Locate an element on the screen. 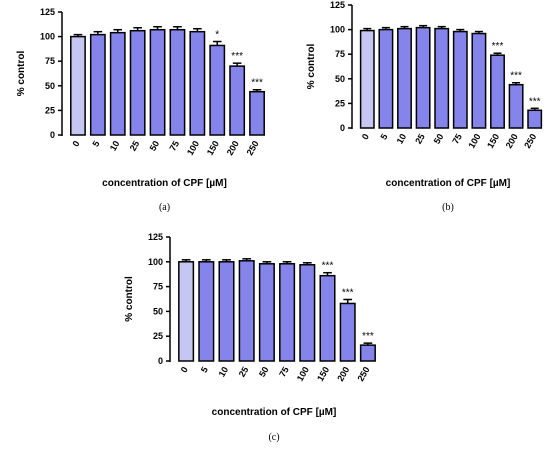 The width and height of the screenshot is (550, 455). significance-label: * is located at coordinates (217, 35).